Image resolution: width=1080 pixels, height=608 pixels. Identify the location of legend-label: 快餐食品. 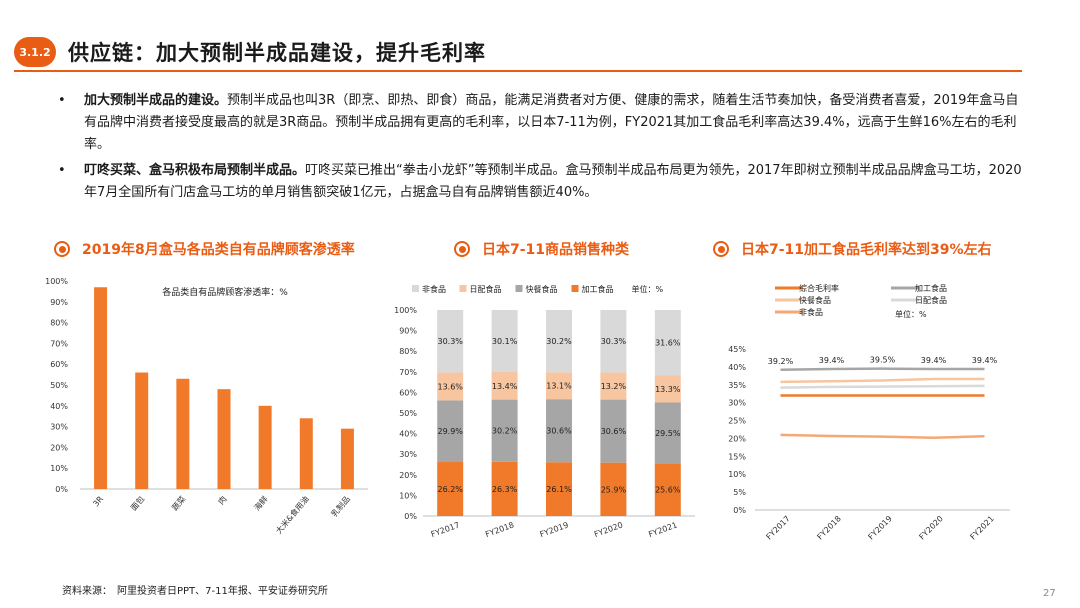
(542, 289).